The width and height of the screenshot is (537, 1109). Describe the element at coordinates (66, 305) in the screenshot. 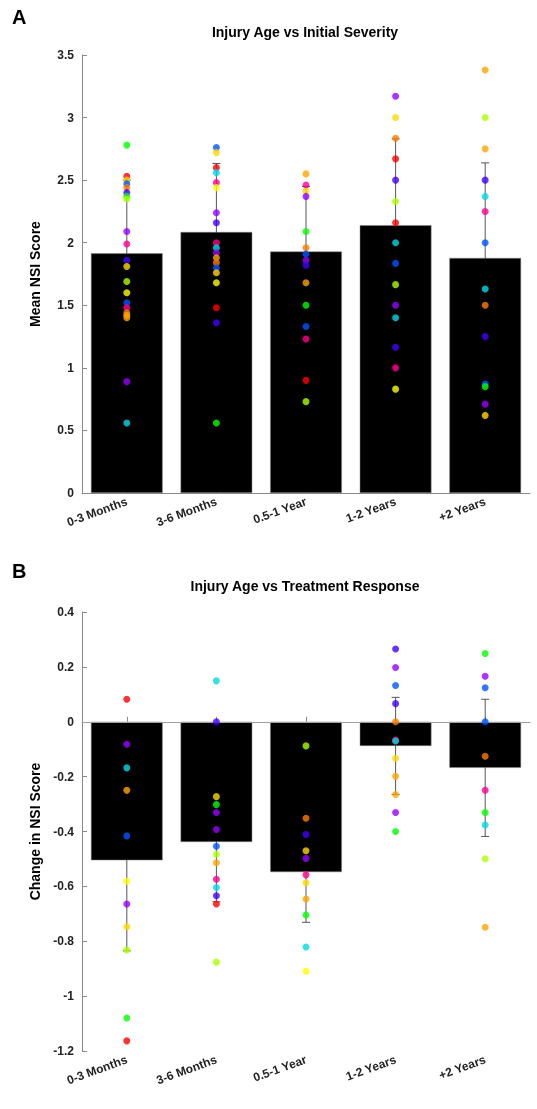

I see `y-tick-label: 1.5` at that location.